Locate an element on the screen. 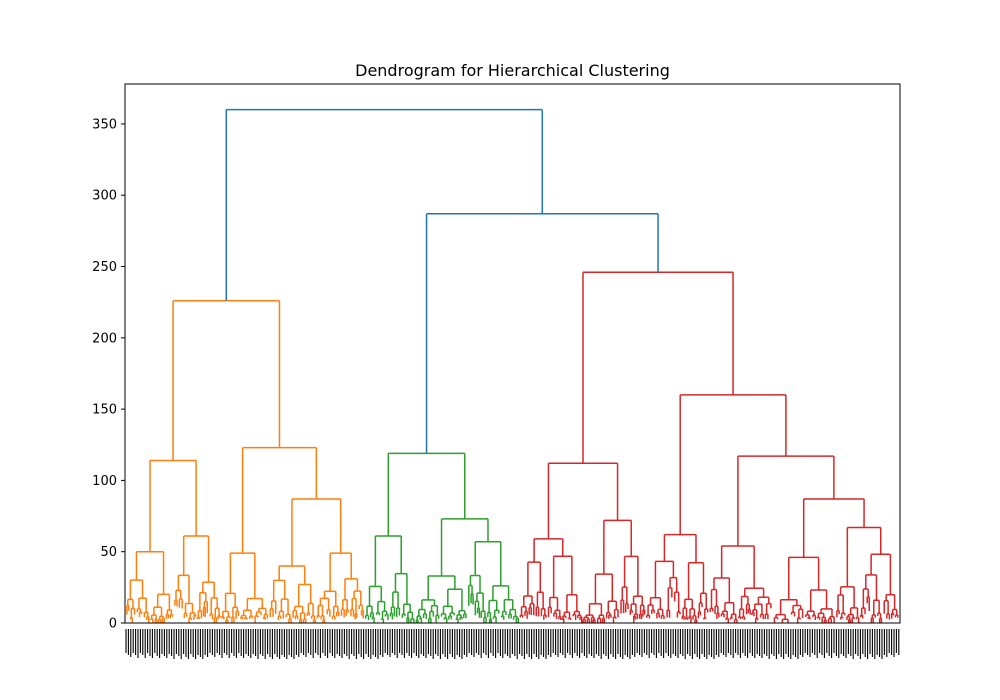  y-tick-label: 0 is located at coordinates (113, 624).